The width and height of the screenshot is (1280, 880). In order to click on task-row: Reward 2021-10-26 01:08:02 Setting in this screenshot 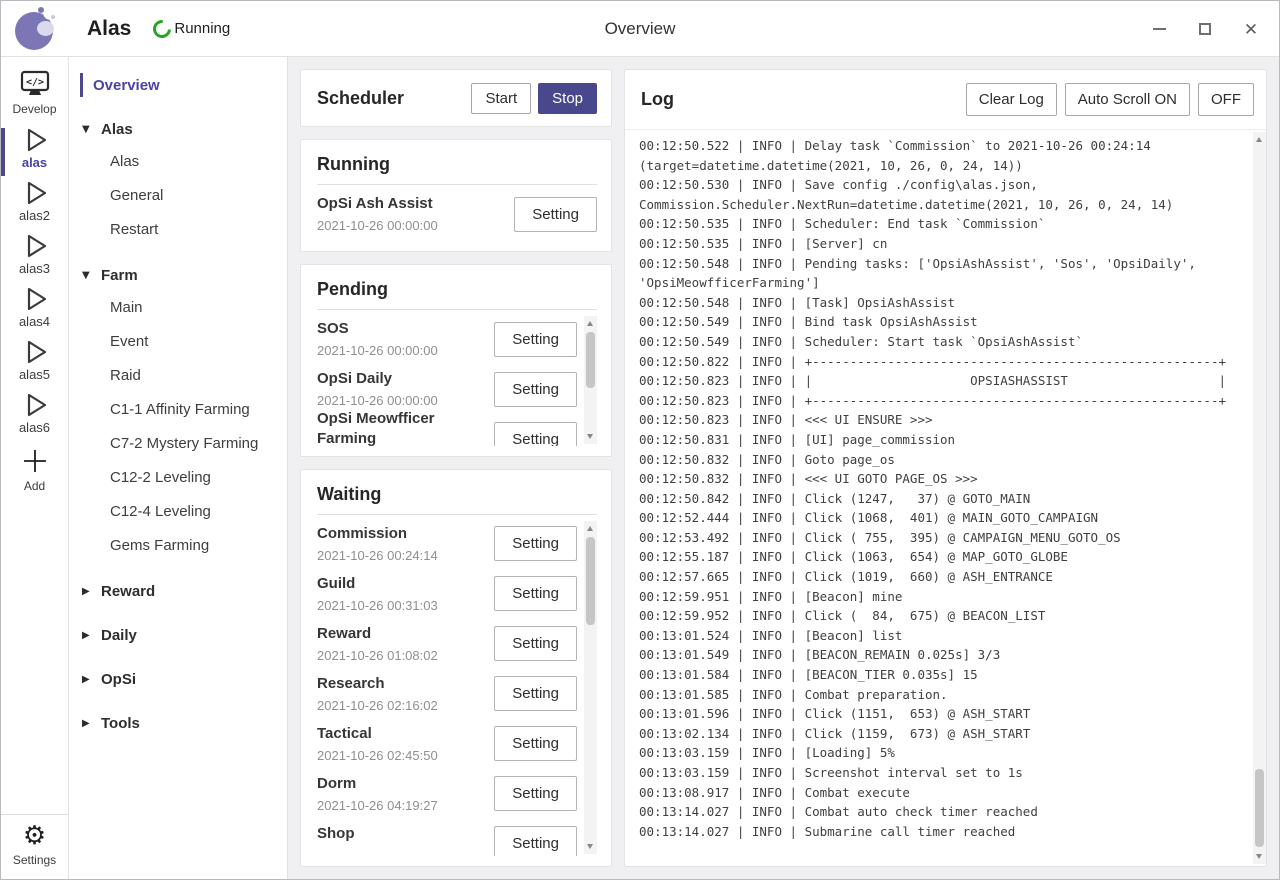, I will do `click(447, 644)`.